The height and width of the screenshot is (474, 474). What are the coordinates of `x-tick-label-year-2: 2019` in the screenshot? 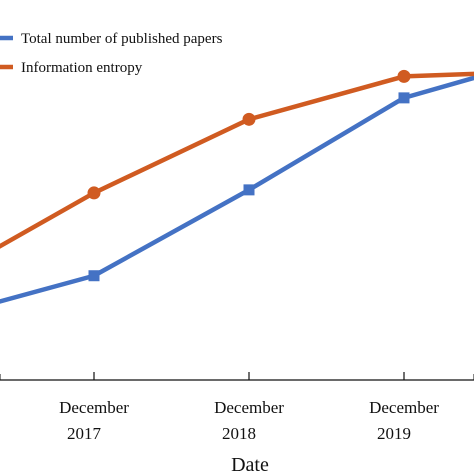 It's located at (394, 433).